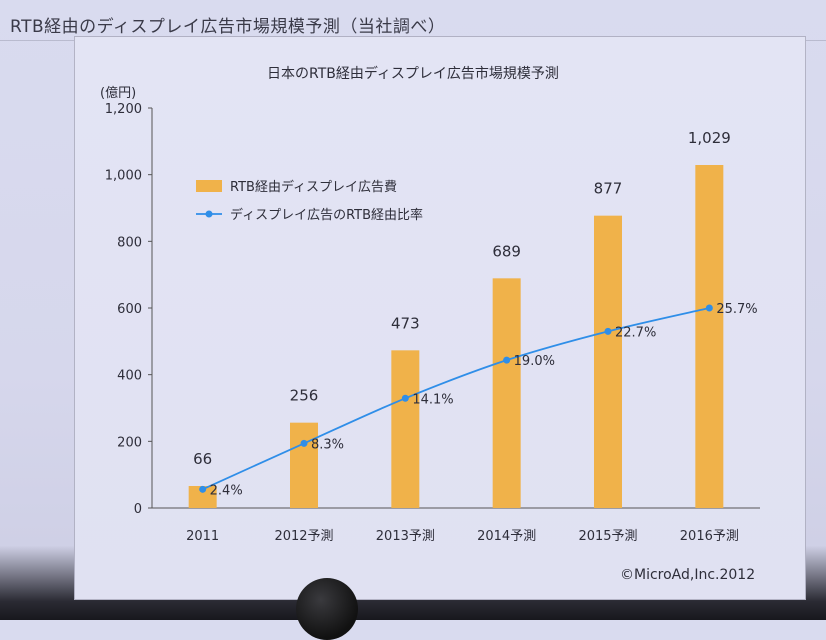  I want to click on line-value-label: 19.0%, so click(534, 361).